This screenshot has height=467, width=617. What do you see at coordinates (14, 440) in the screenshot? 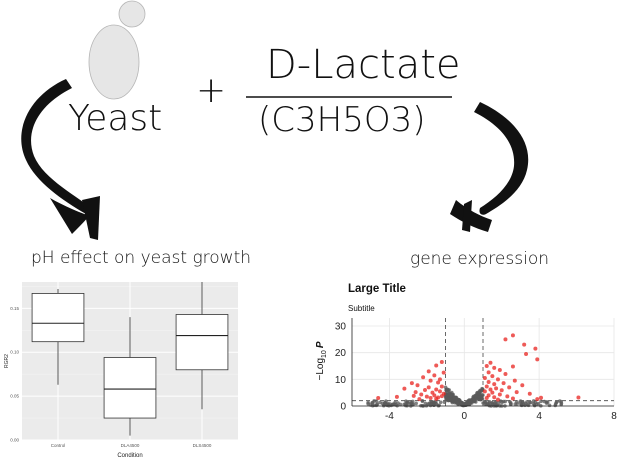
I see `boxplot-y-tick-label: 0.00` at bounding box center [14, 440].